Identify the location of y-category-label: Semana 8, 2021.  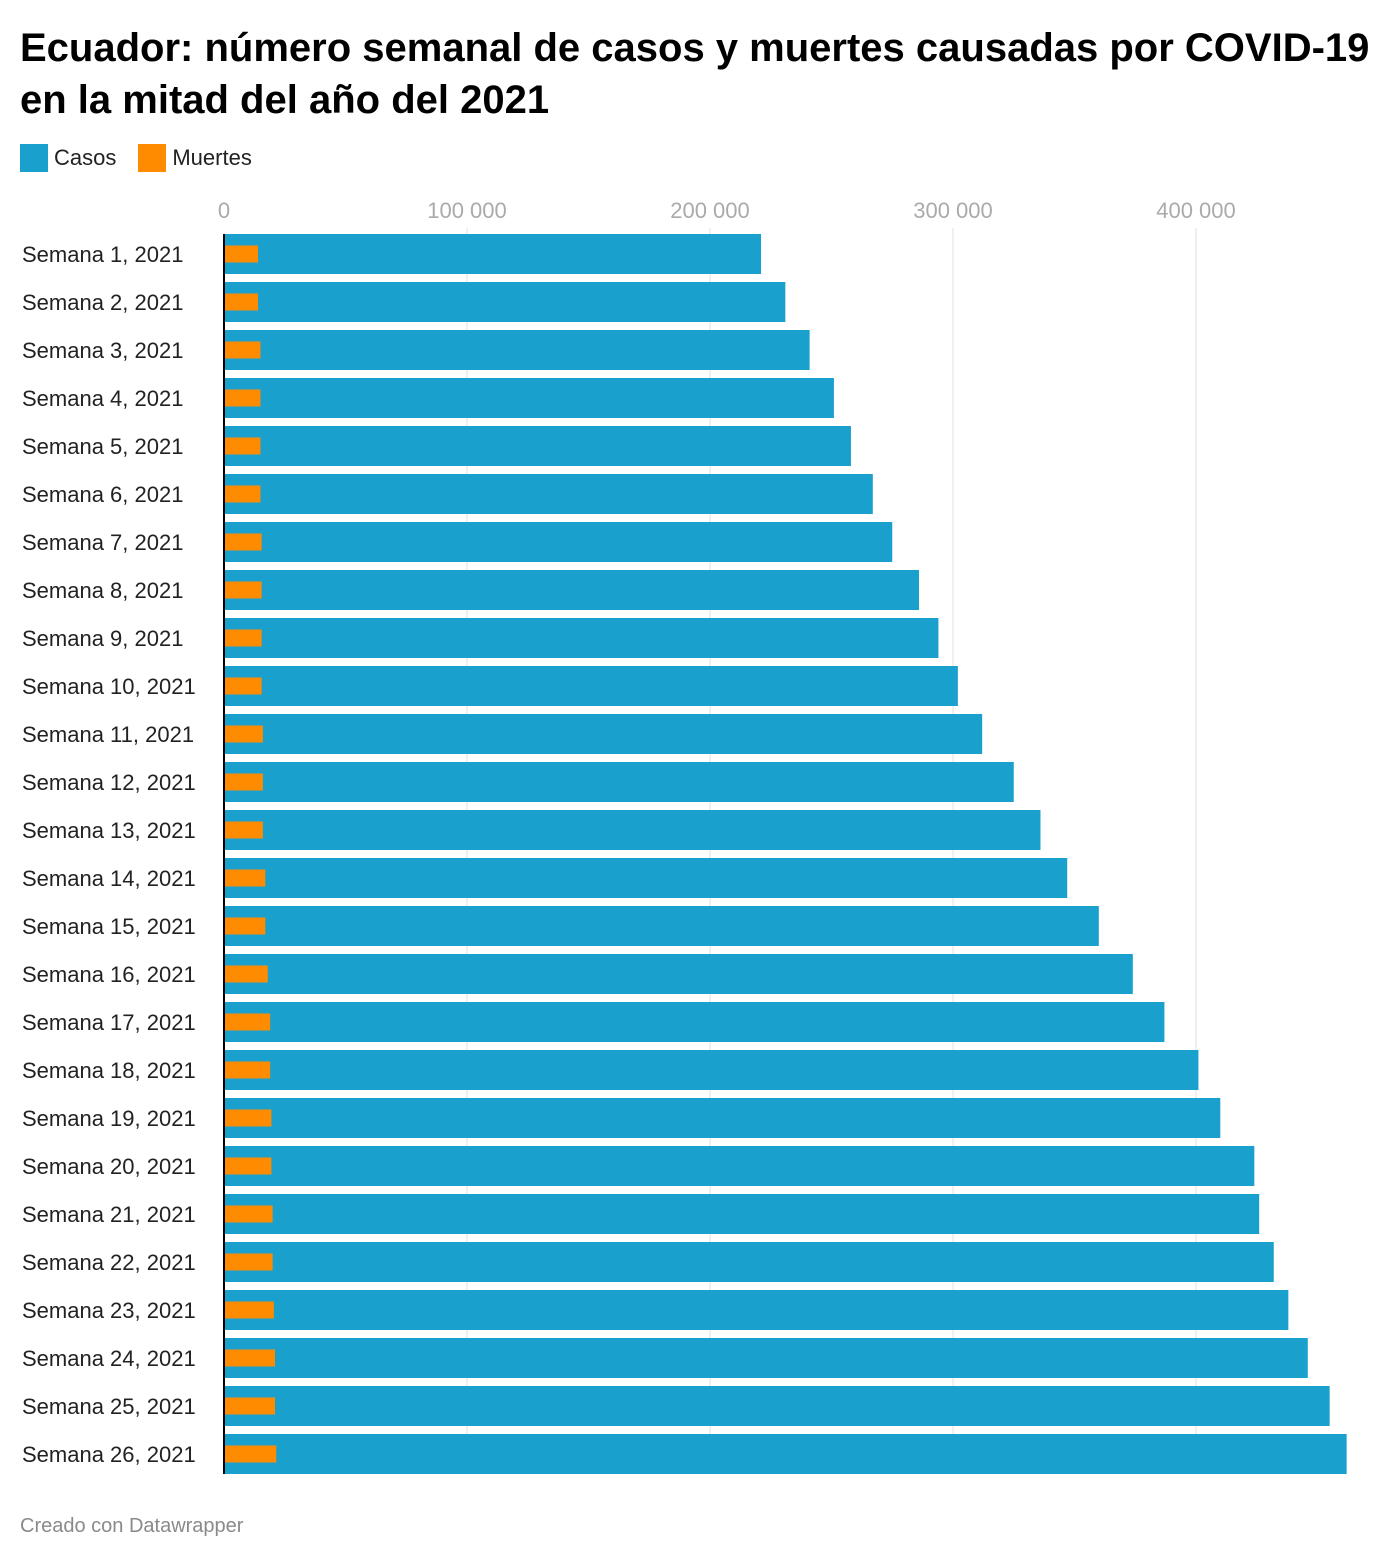
(102, 590).